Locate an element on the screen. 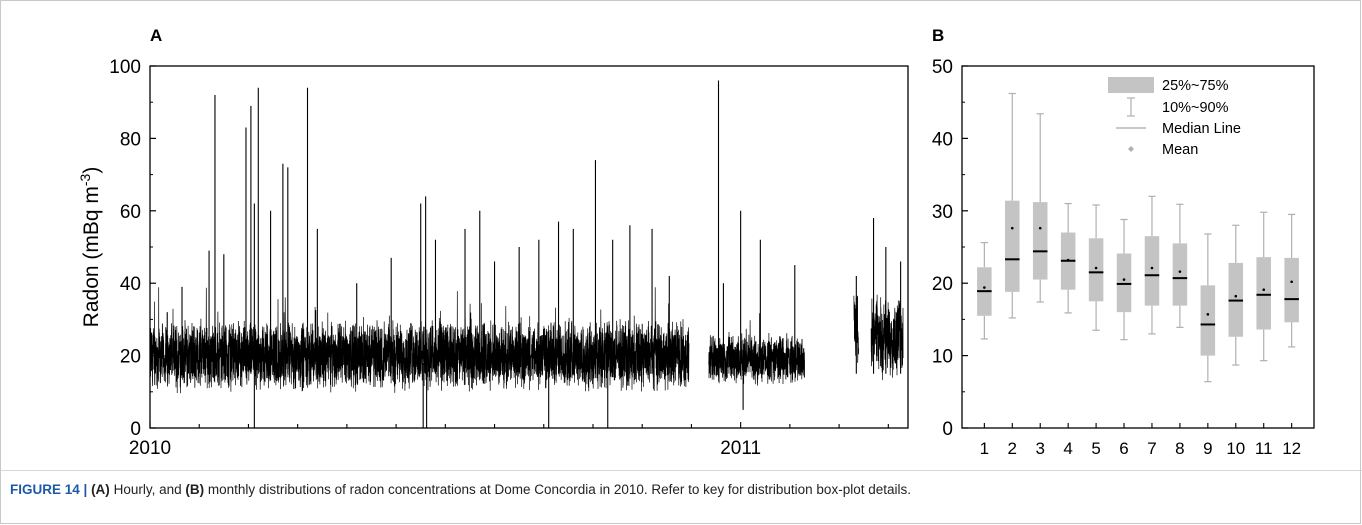 The image size is (1362, 525). panel-a-series-line is located at coordinates (526, 340).